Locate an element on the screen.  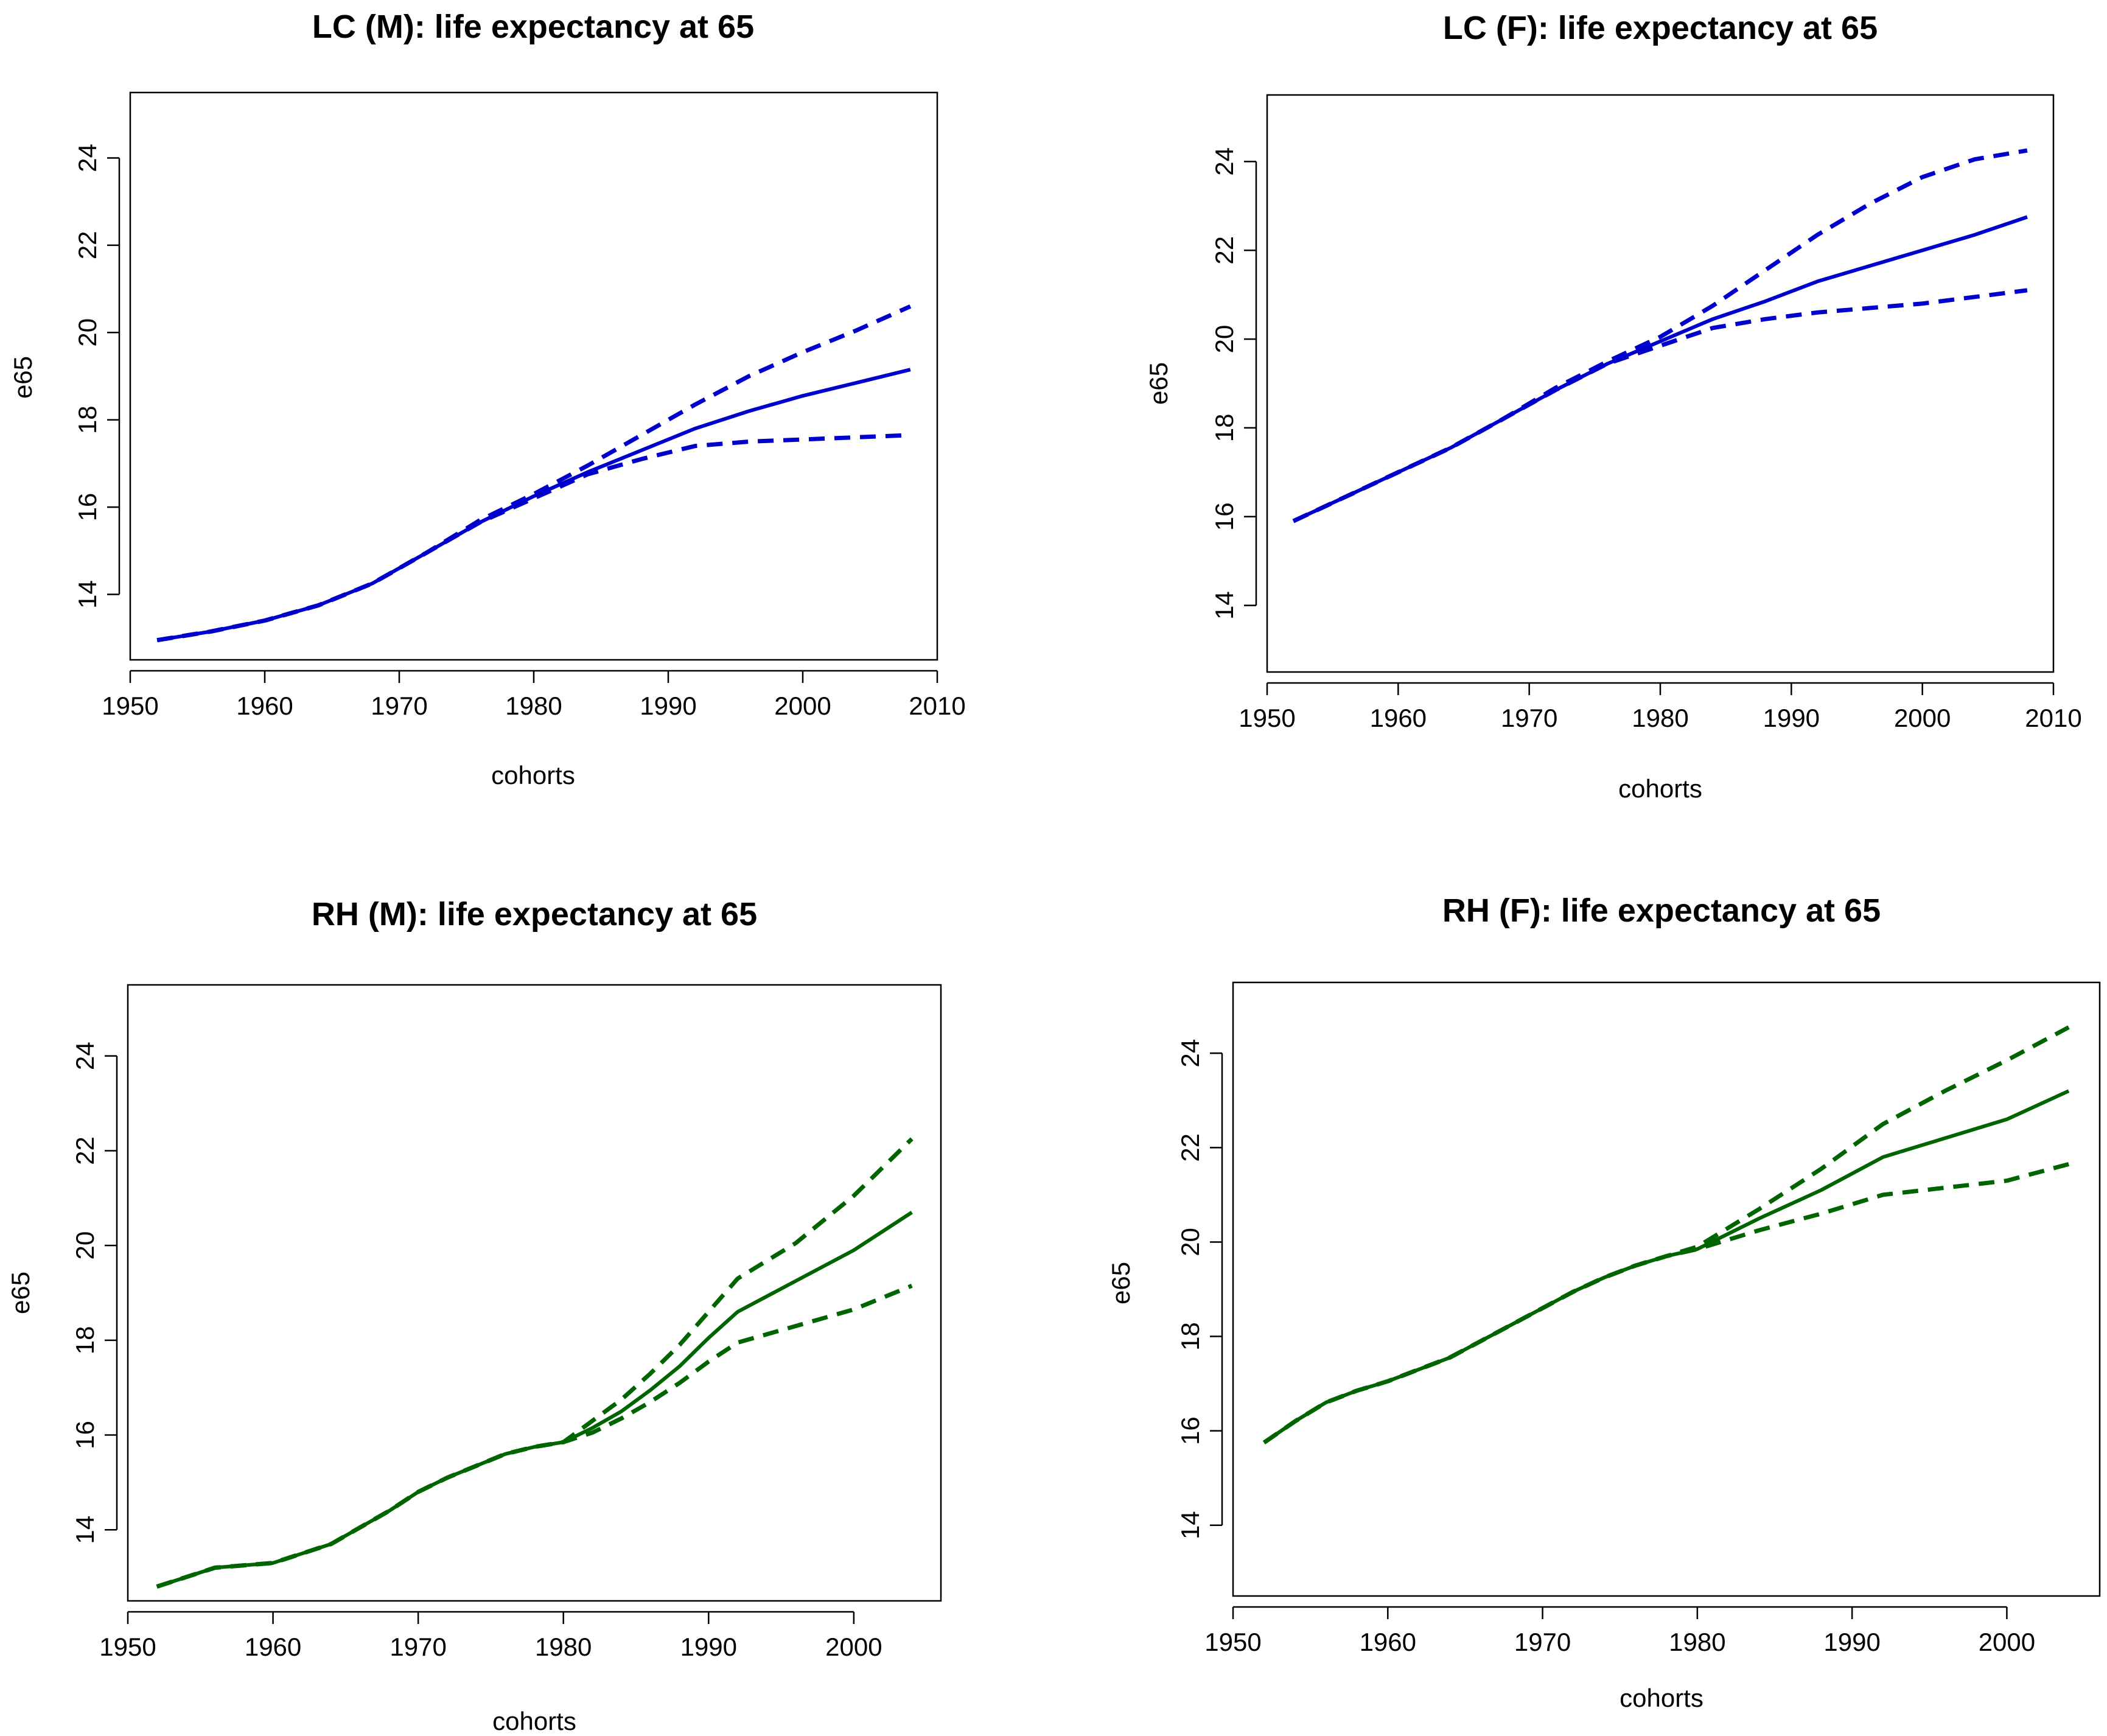
chart-title: RH (M): life expectancy at 65 is located at coordinates (534, 914).